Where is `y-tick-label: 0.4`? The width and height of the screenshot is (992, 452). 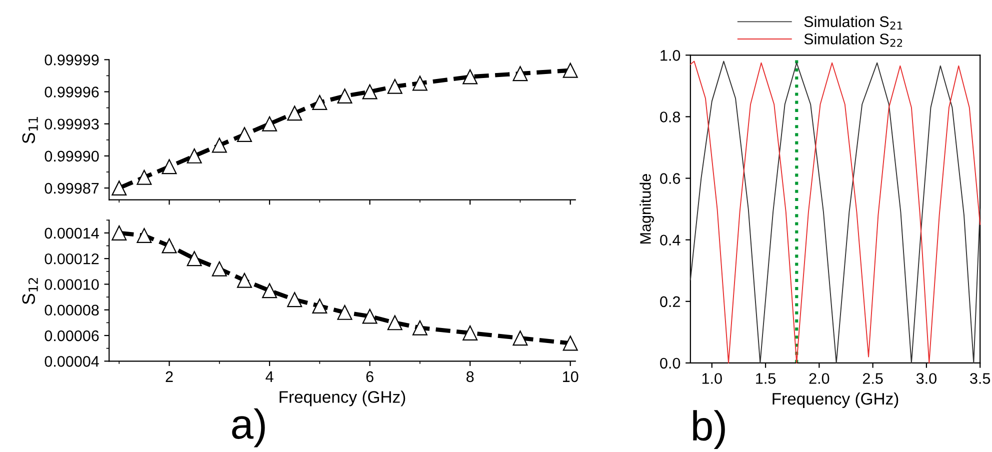
y-tick-label: 0.4 is located at coordinates (670, 240).